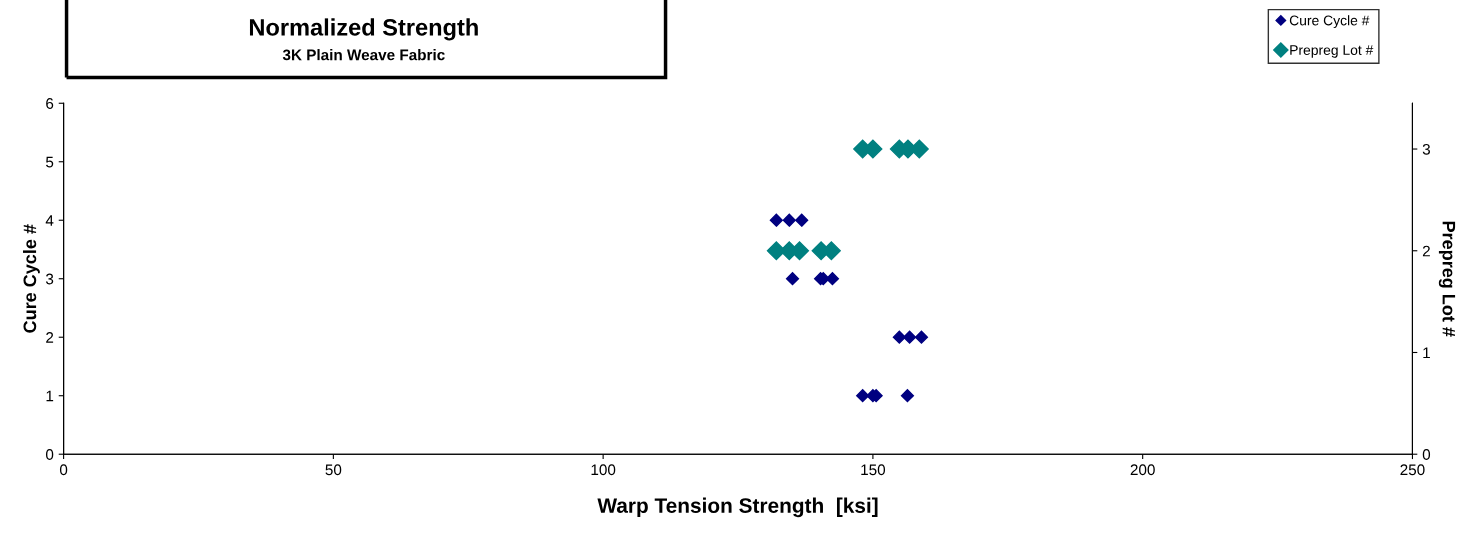 The height and width of the screenshot is (535, 1479). What do you see at coordinates (63, 470) in the screenshot?
I see `x-tick-label: 0` at bounding box center [63, 470].